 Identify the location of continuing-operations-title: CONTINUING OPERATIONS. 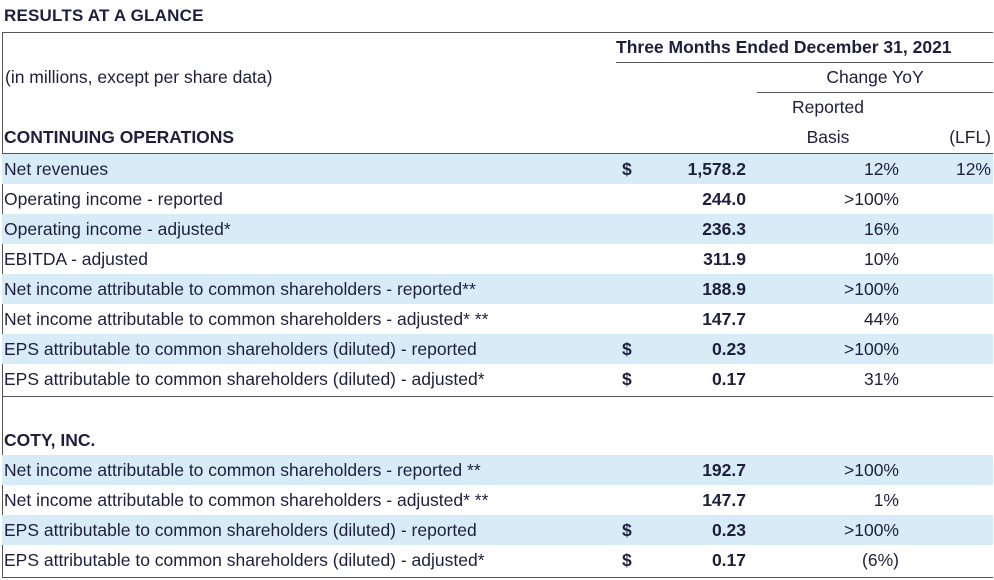
(119, 137).